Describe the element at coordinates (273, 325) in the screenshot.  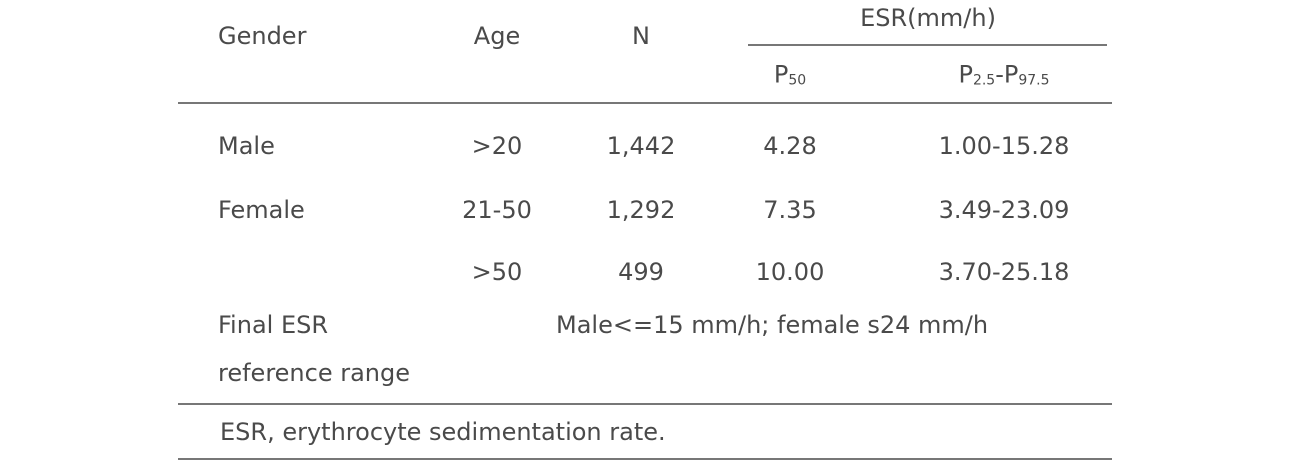
I see `final-label-line1: Final ESR` at that location.